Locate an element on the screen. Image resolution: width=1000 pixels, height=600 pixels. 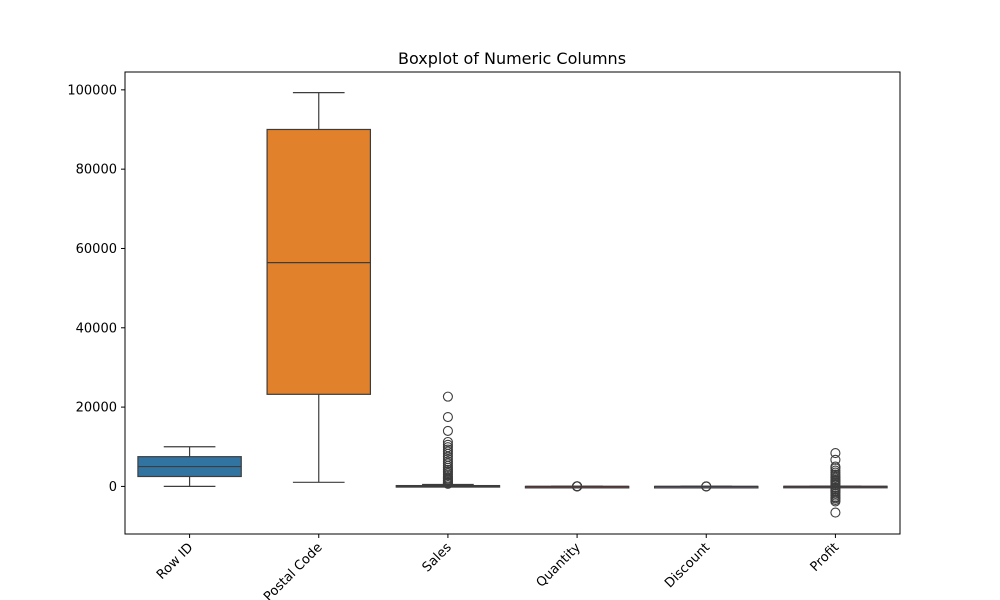
y-tick-label: 100000 is located at coordinates (92, 90).